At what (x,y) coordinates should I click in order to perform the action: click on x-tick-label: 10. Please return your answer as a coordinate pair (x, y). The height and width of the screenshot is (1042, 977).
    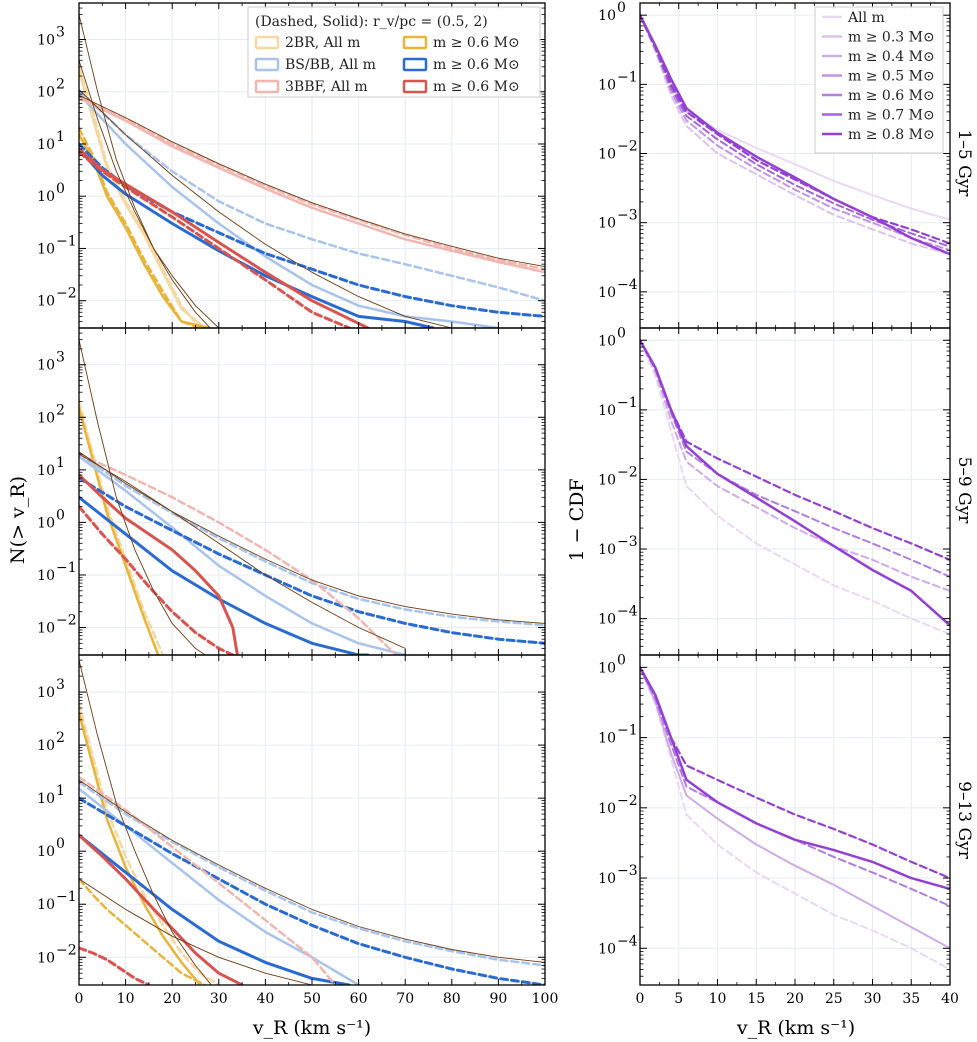
    Looking at the image, I should click on (718, 999).